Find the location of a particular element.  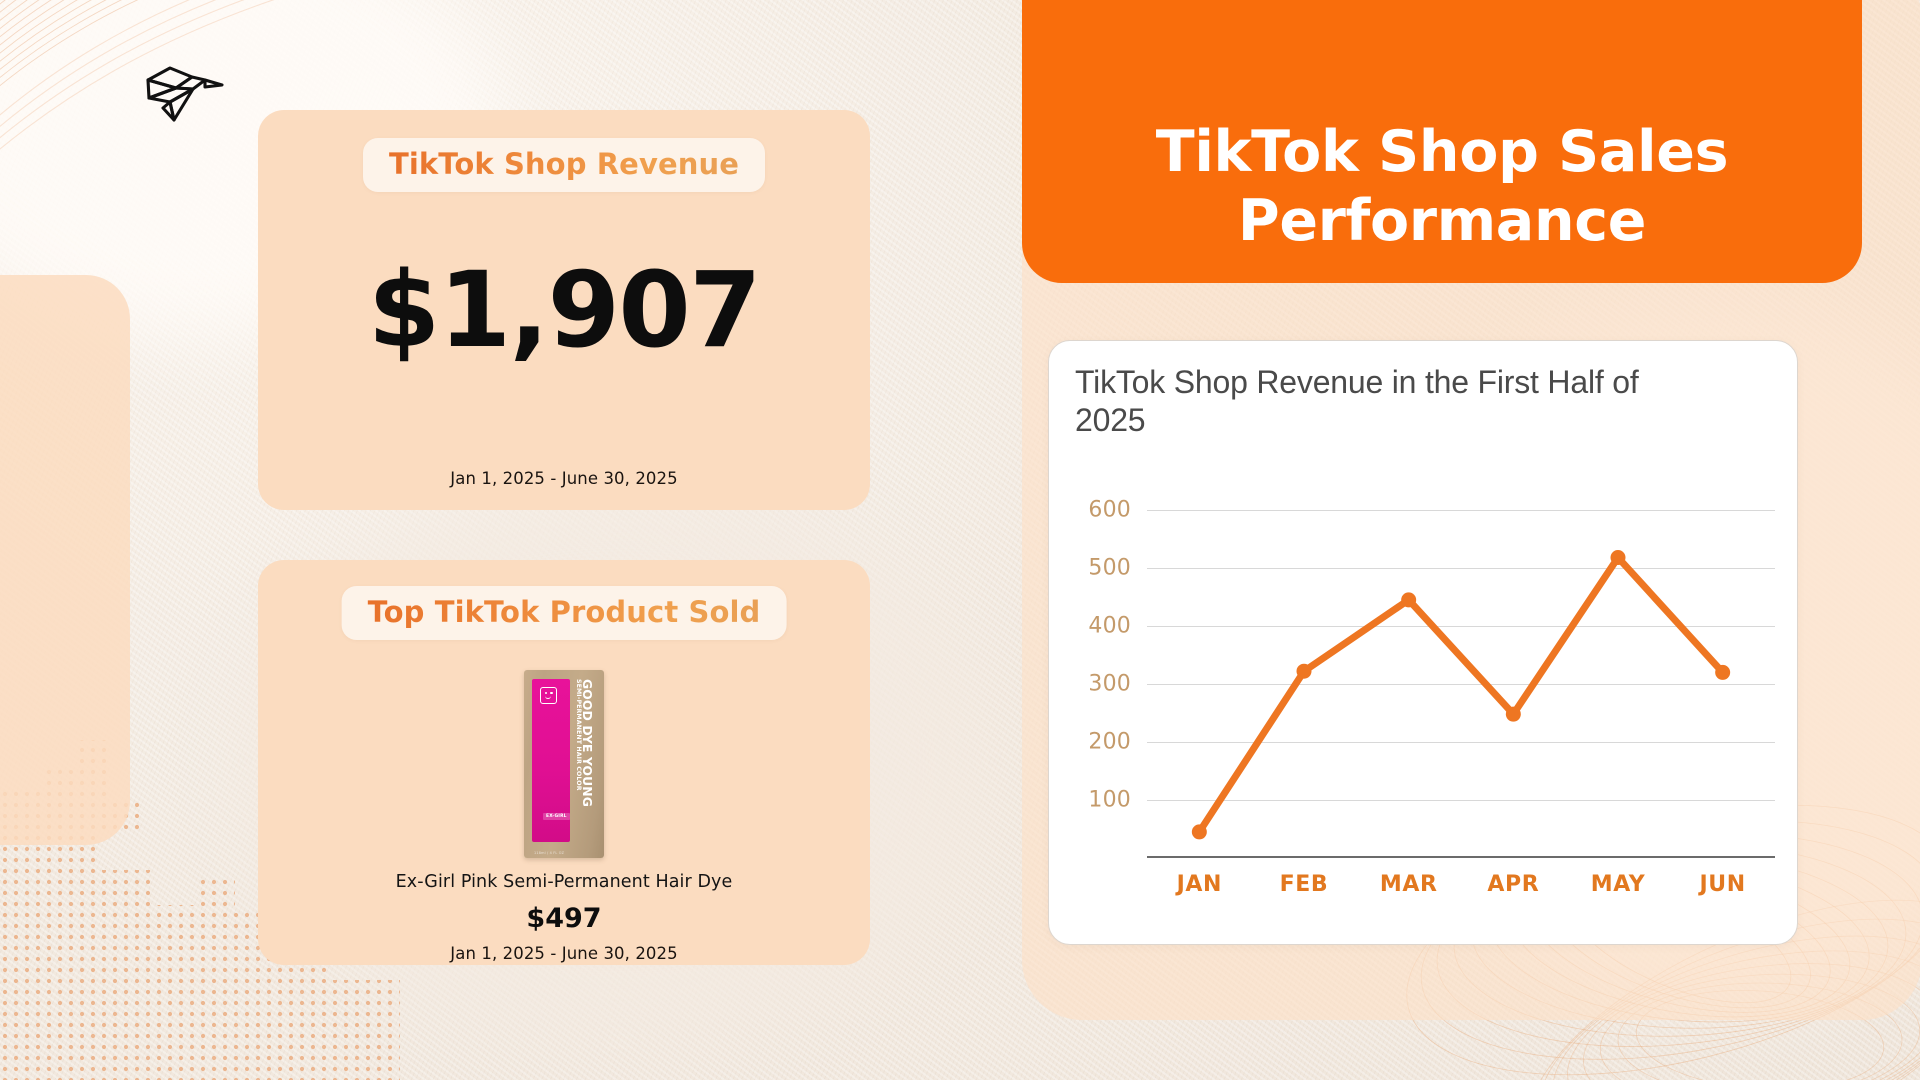

chart-x-tick-label: MAY is located at coordinates (1618, 884).